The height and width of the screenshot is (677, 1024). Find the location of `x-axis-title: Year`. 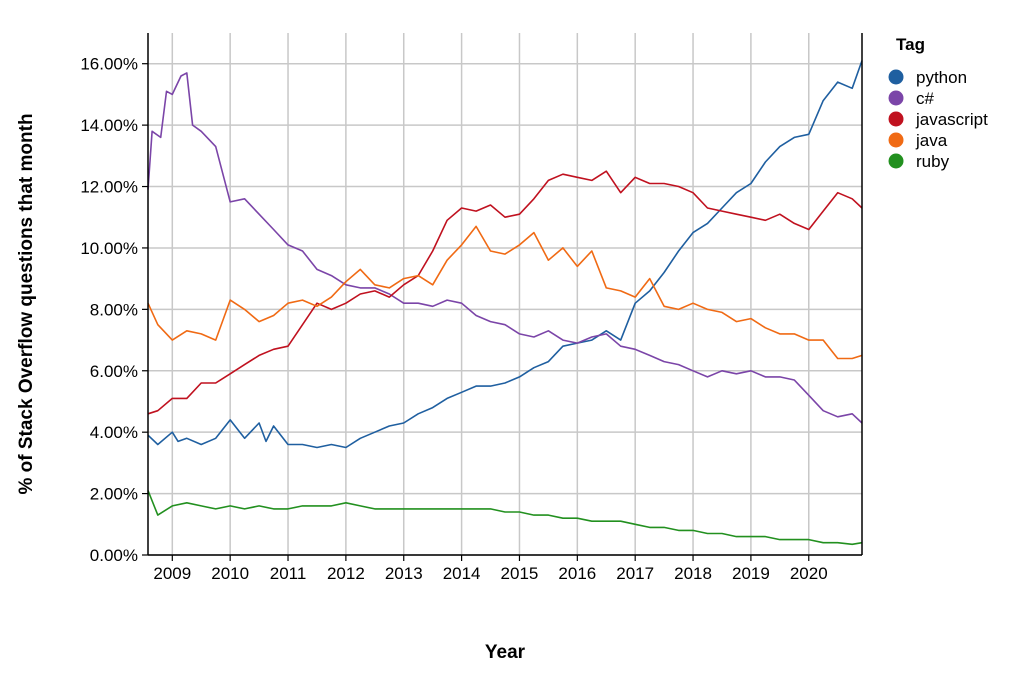

x-axis-title: Year is located at coordinates (505, 652).